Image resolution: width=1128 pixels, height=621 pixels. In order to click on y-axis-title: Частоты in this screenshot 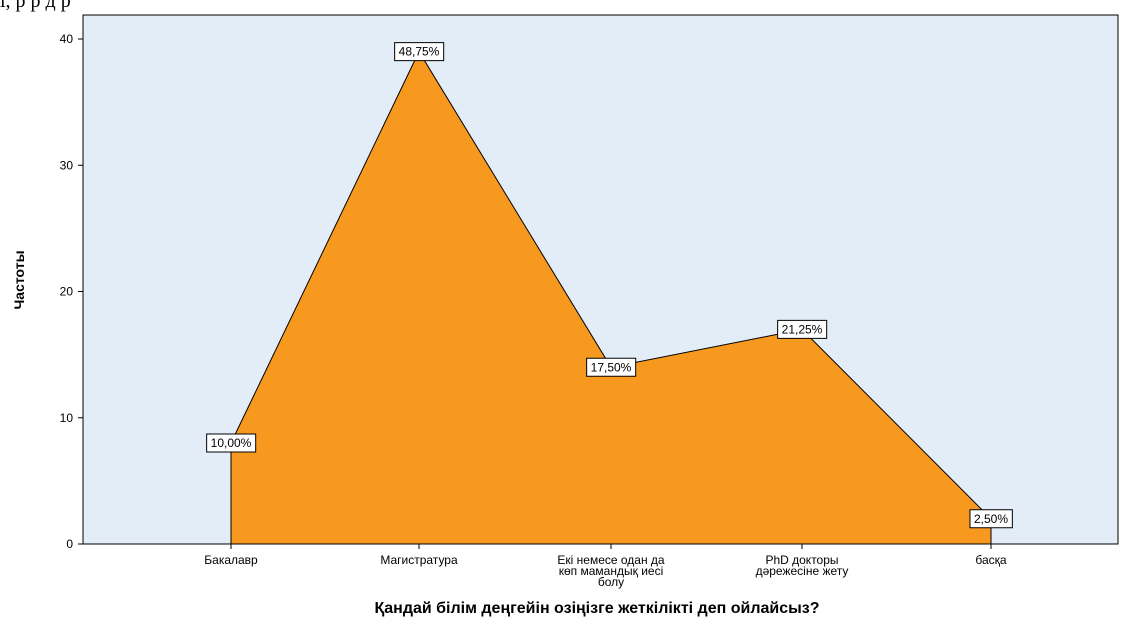, I will do `click(19, 279)`.